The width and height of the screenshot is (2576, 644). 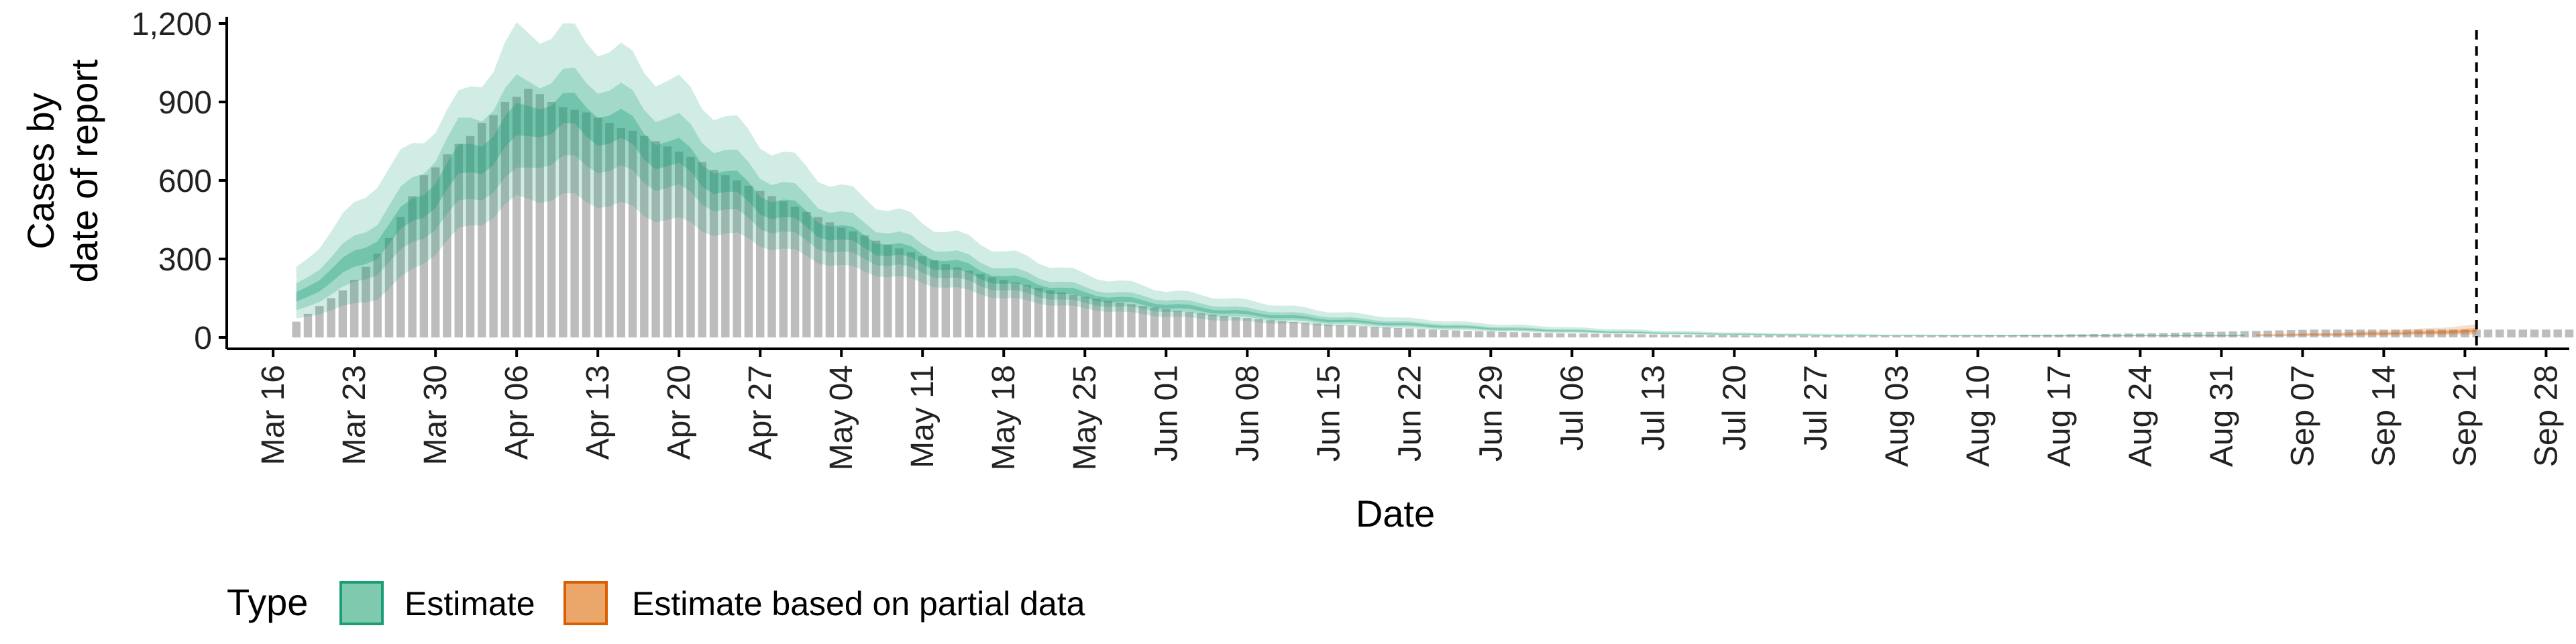 I want to click on x-tick-label: Apr 13, so click(x=598, y=412).